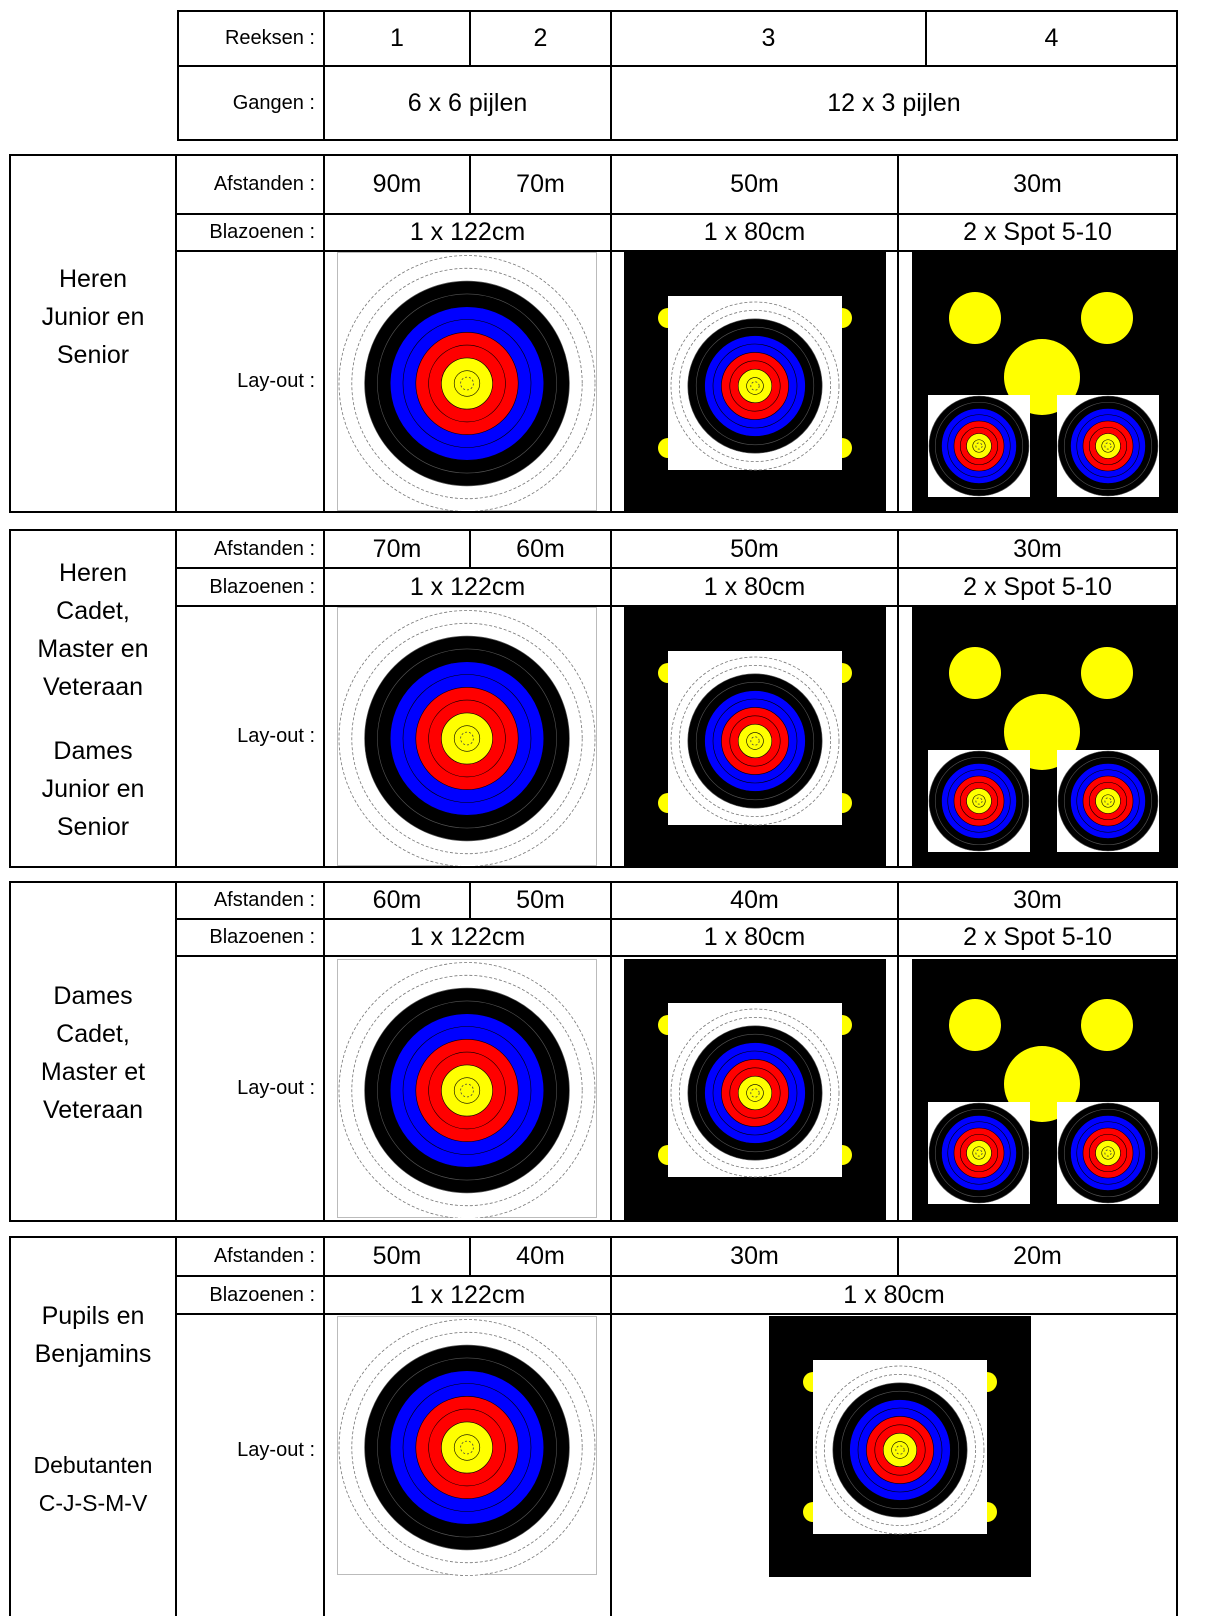 This screenshot has height=1616, width=1211. What do you see at coordinates (754, 900) in the screenshot?
I see `distance-3: 40m` at bounding box center [754, 900].